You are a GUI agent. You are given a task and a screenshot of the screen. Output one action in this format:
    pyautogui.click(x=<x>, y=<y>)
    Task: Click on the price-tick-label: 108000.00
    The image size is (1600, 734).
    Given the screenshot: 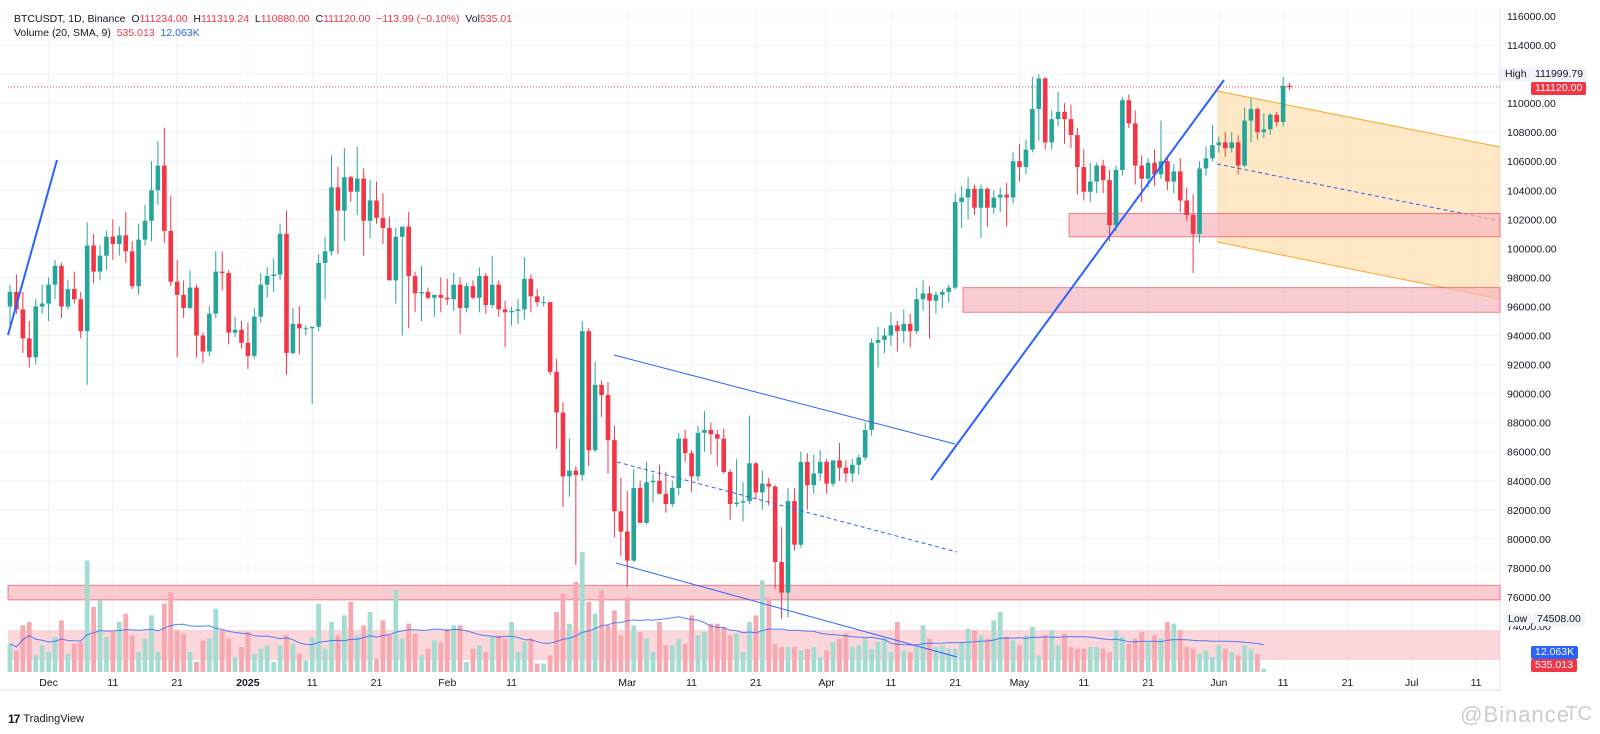 What is the action you would take?
    pyautogui.click(x=1532, y=133)
    